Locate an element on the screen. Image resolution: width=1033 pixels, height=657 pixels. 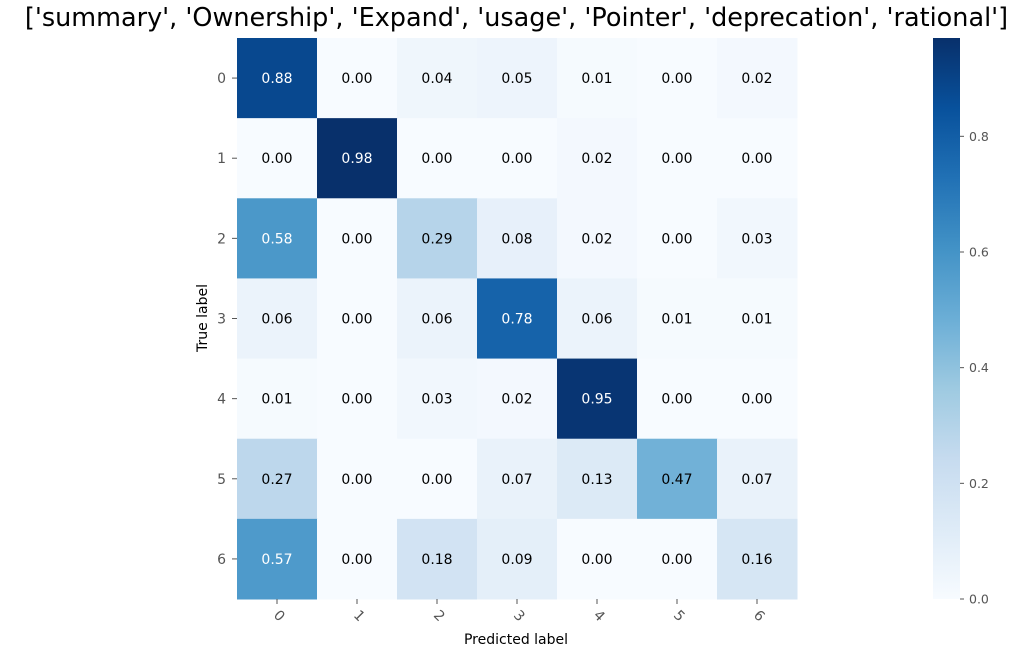
cell-value-label: 0.16 is located at coordinates (756, 560).